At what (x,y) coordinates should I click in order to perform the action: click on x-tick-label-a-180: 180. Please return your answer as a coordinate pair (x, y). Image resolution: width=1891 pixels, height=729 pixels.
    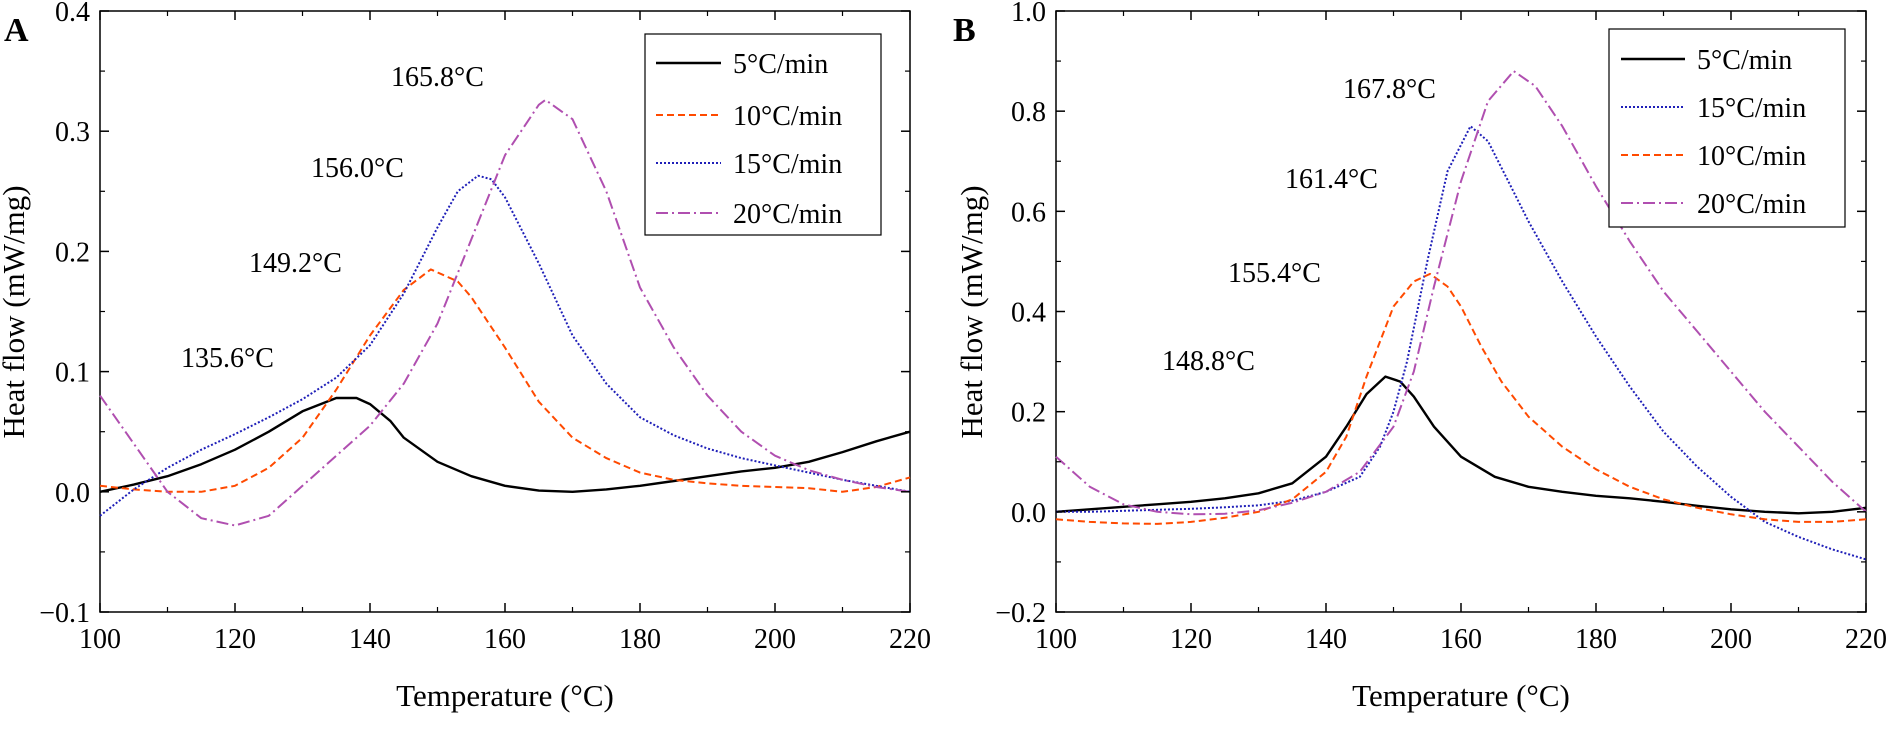
    Looking at the image, I should click on (640, 639).